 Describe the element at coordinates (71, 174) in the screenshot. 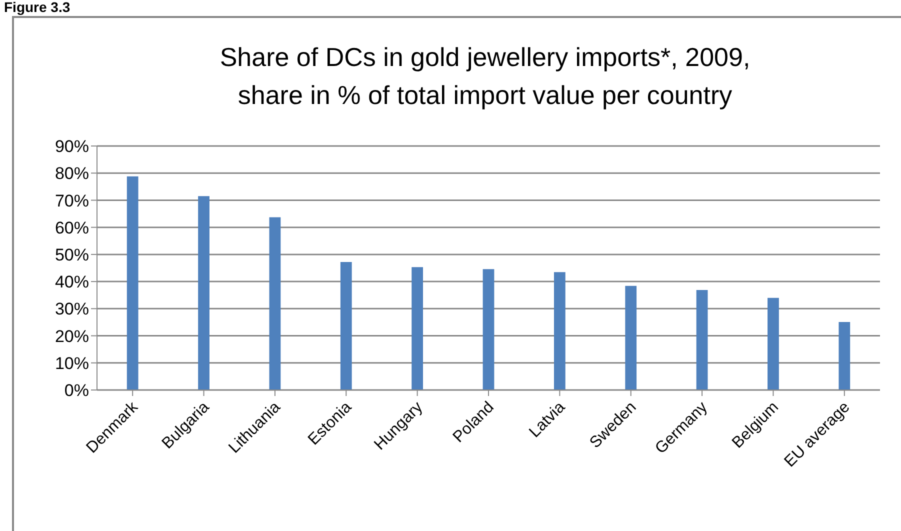

I see `y-tick-label: 80%` at that location.